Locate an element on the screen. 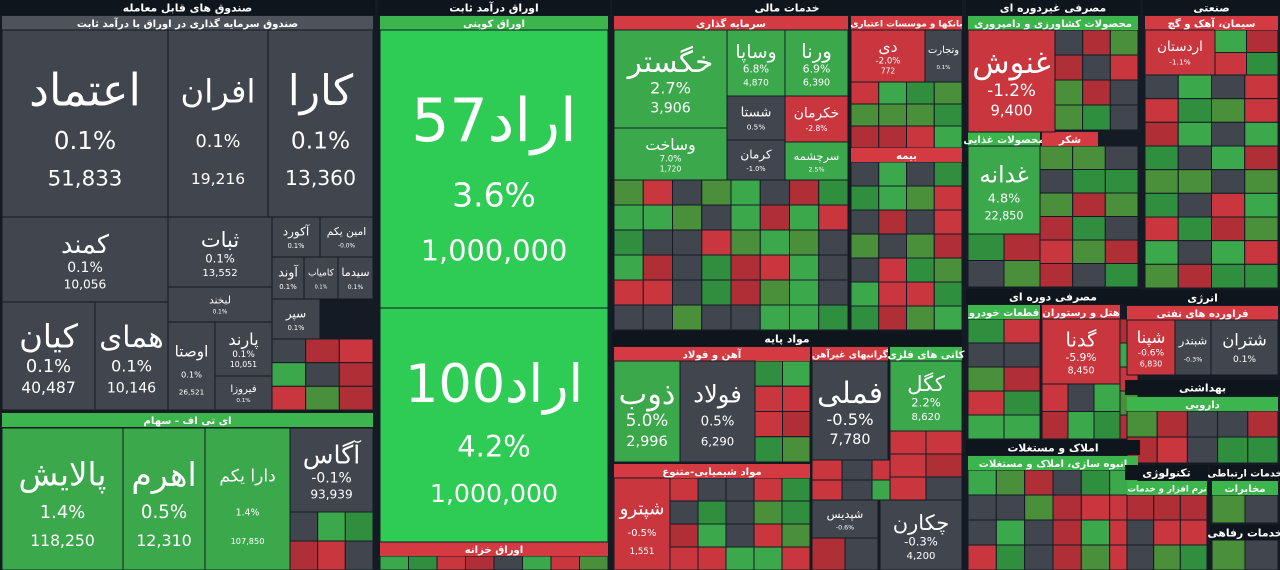 This screenshot has height=570, width=1280. stock-change: 0.5% is located at coordinates (164, 512).